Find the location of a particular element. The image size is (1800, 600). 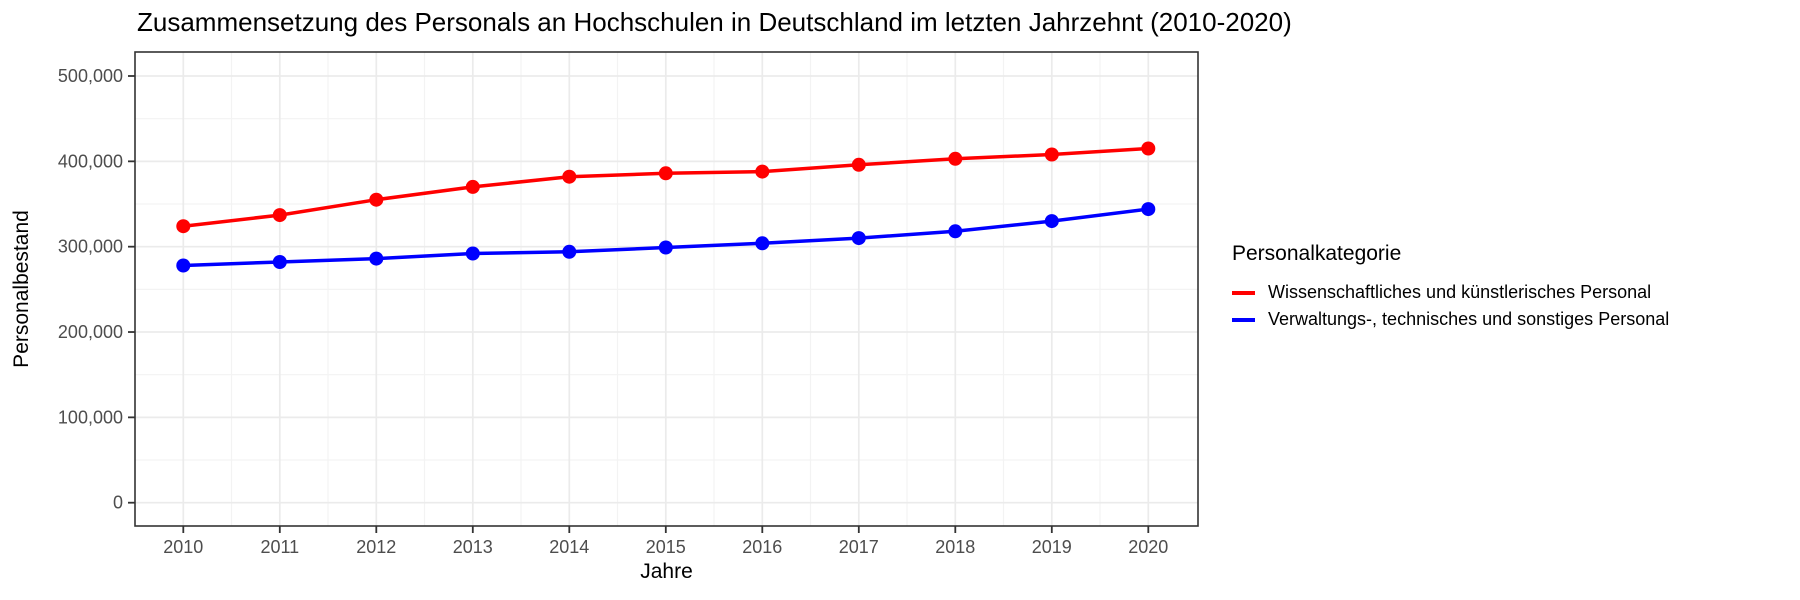

x-tick-label: 2012 is located at coordinates (376, 547).